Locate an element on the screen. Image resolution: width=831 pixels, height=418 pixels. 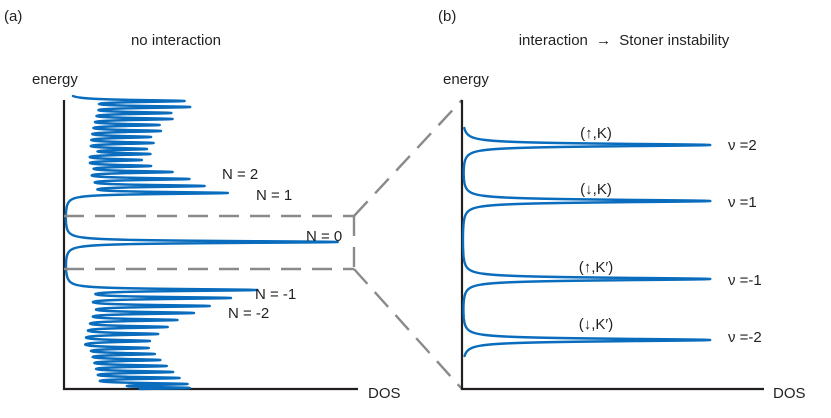
panel-a-title: no interaction is located at coordinates (176, 40).